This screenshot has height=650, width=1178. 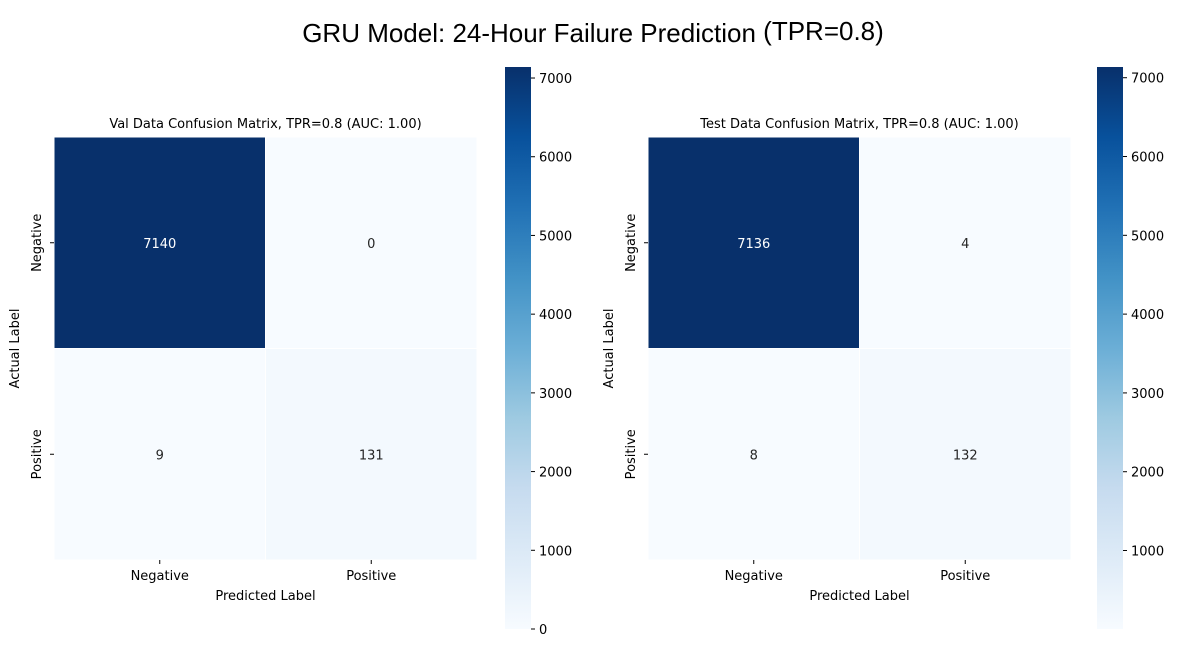 What do you see at coordinates (529, 33) in the screenshot?
I see `figure-title-main: GRU Model: 24-Hour Failure Prediction` at bounding box center [529, 33].